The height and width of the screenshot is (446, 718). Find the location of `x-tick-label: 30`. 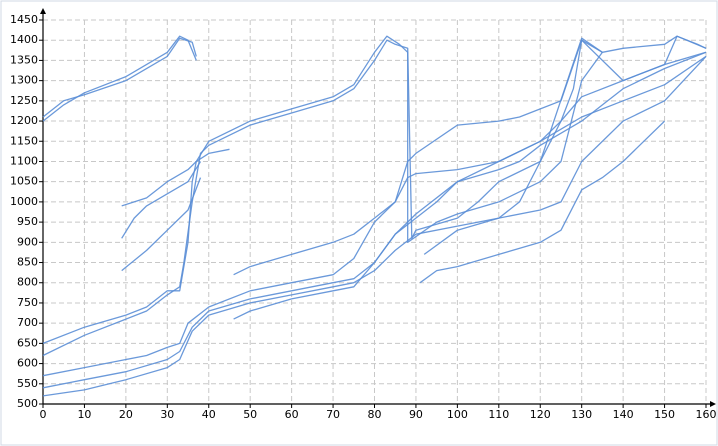

x-tick-label: 30 is located at coordinates (167, 414).